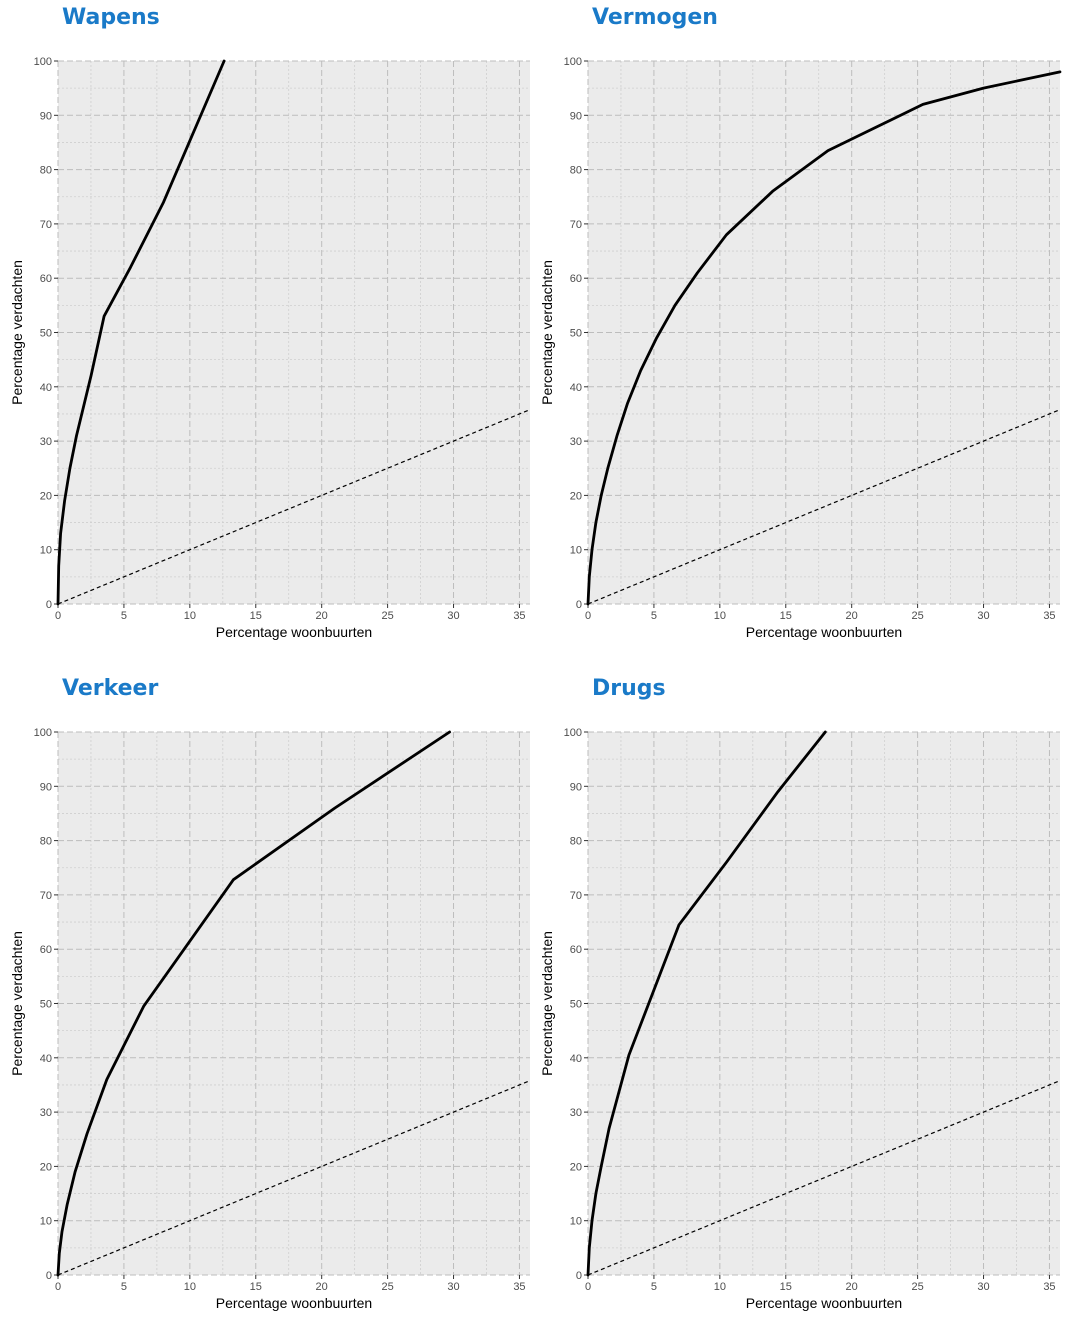 The width and height of the screenshot is (1067, 1321). I want to click on panel-title: Verkeer, so click(110, 688).